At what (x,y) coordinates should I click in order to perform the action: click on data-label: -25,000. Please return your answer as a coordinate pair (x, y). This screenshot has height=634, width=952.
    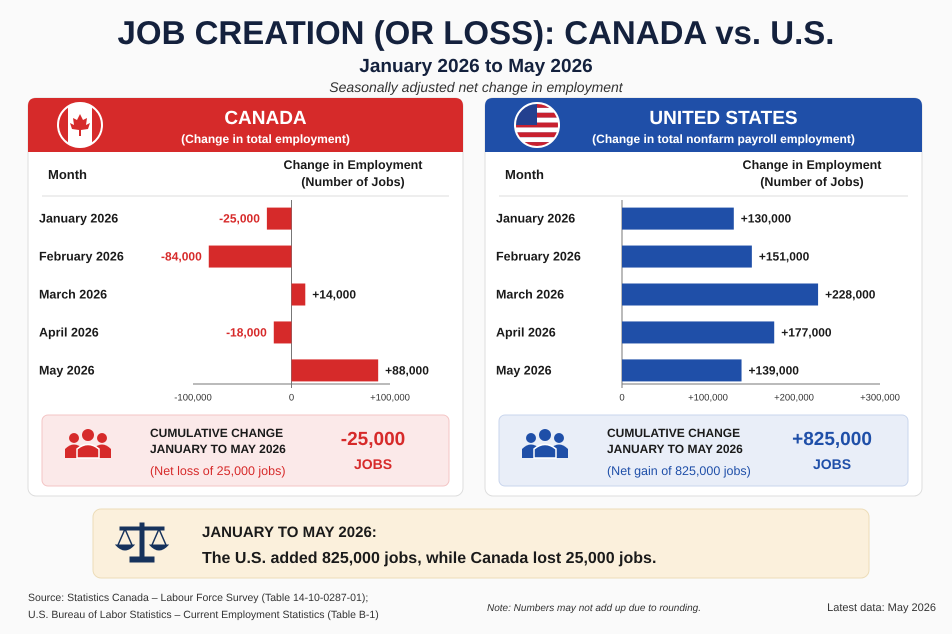
    Looking at the image, I should click on (239, 219).